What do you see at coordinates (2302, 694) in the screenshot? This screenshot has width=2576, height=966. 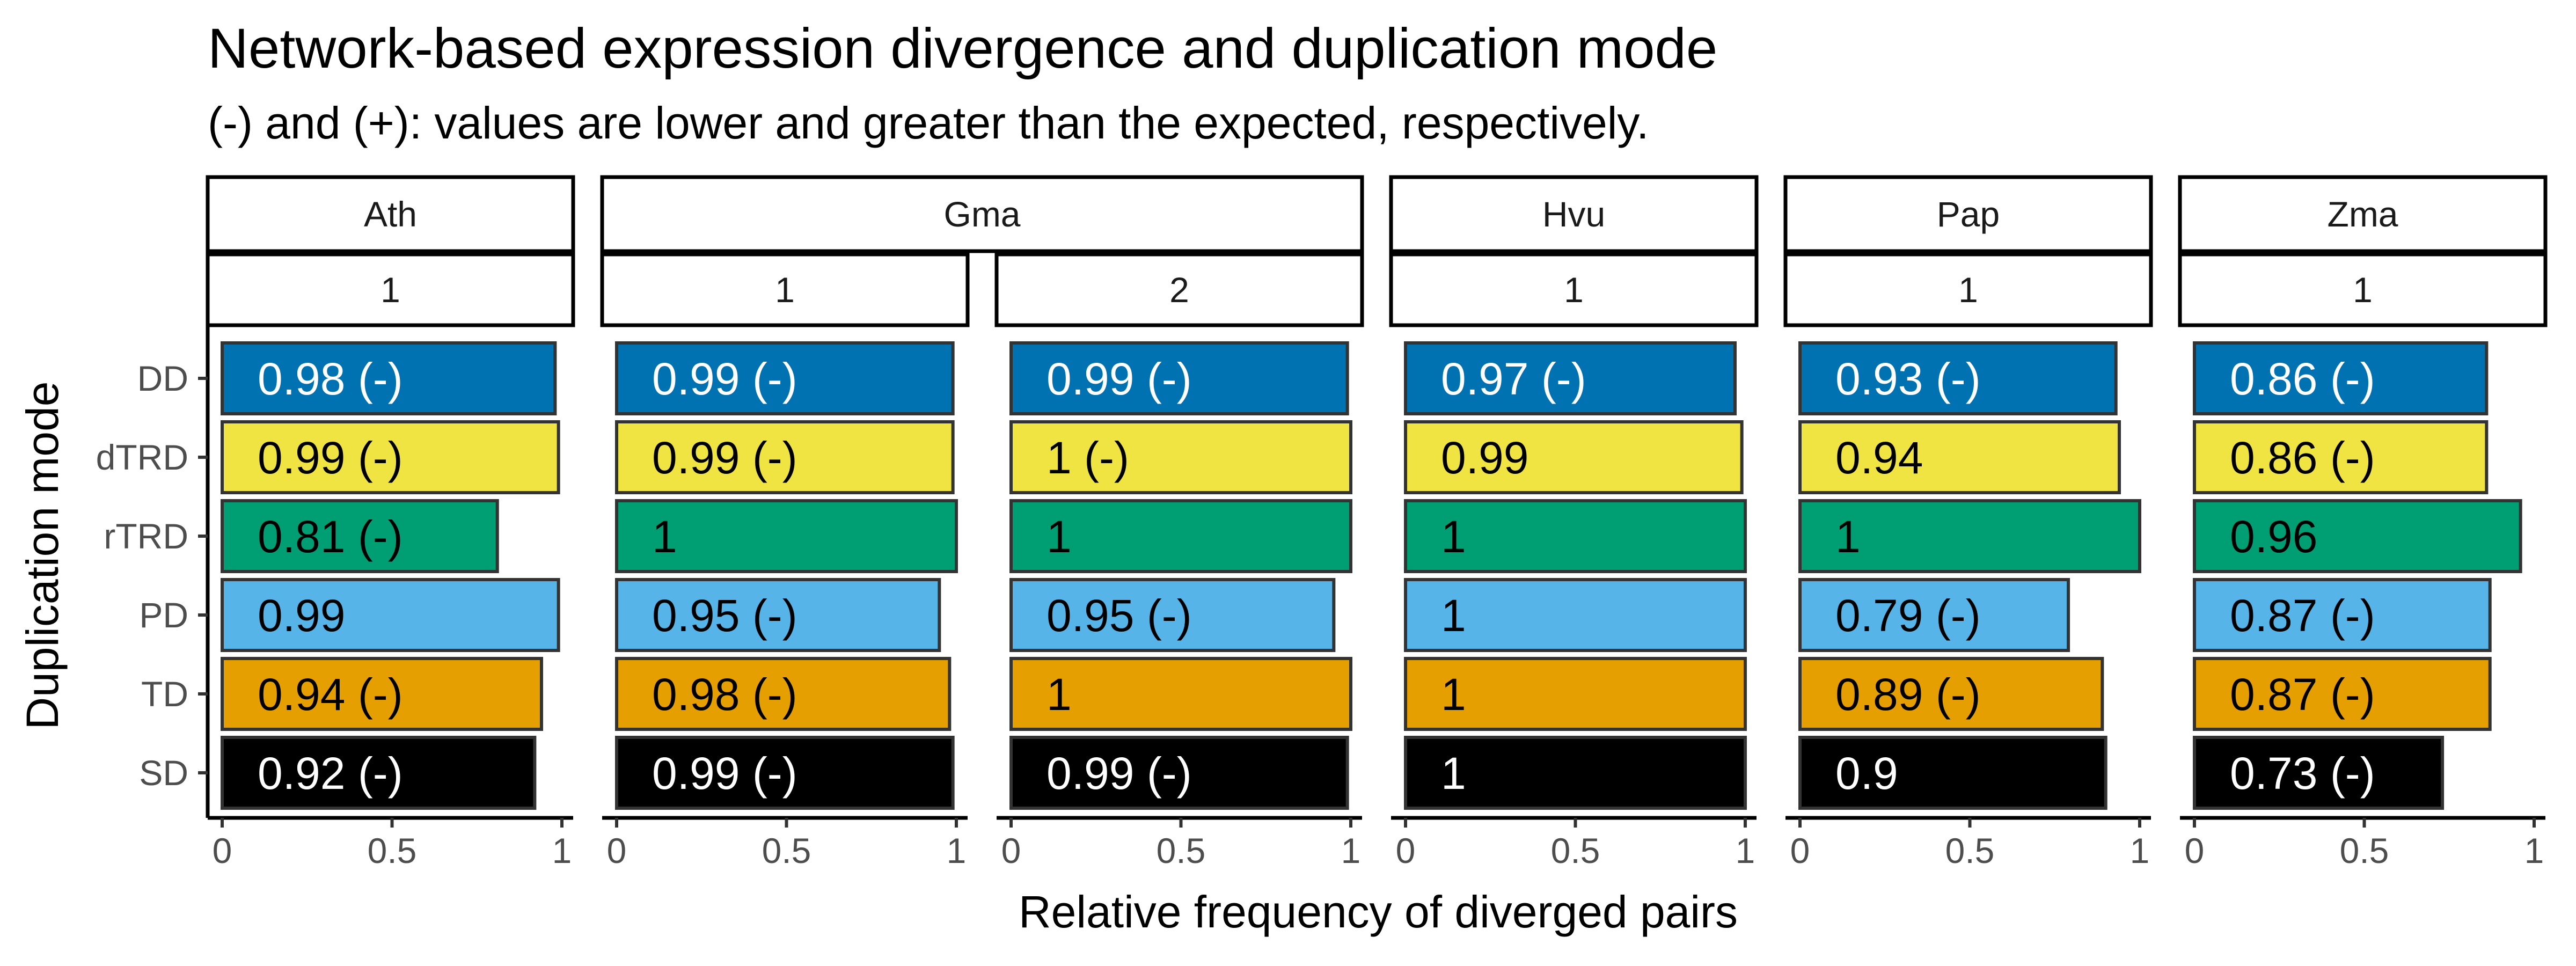 I see `bar-label-td: 0.87 (-)` at bounding box center [2302, 694].